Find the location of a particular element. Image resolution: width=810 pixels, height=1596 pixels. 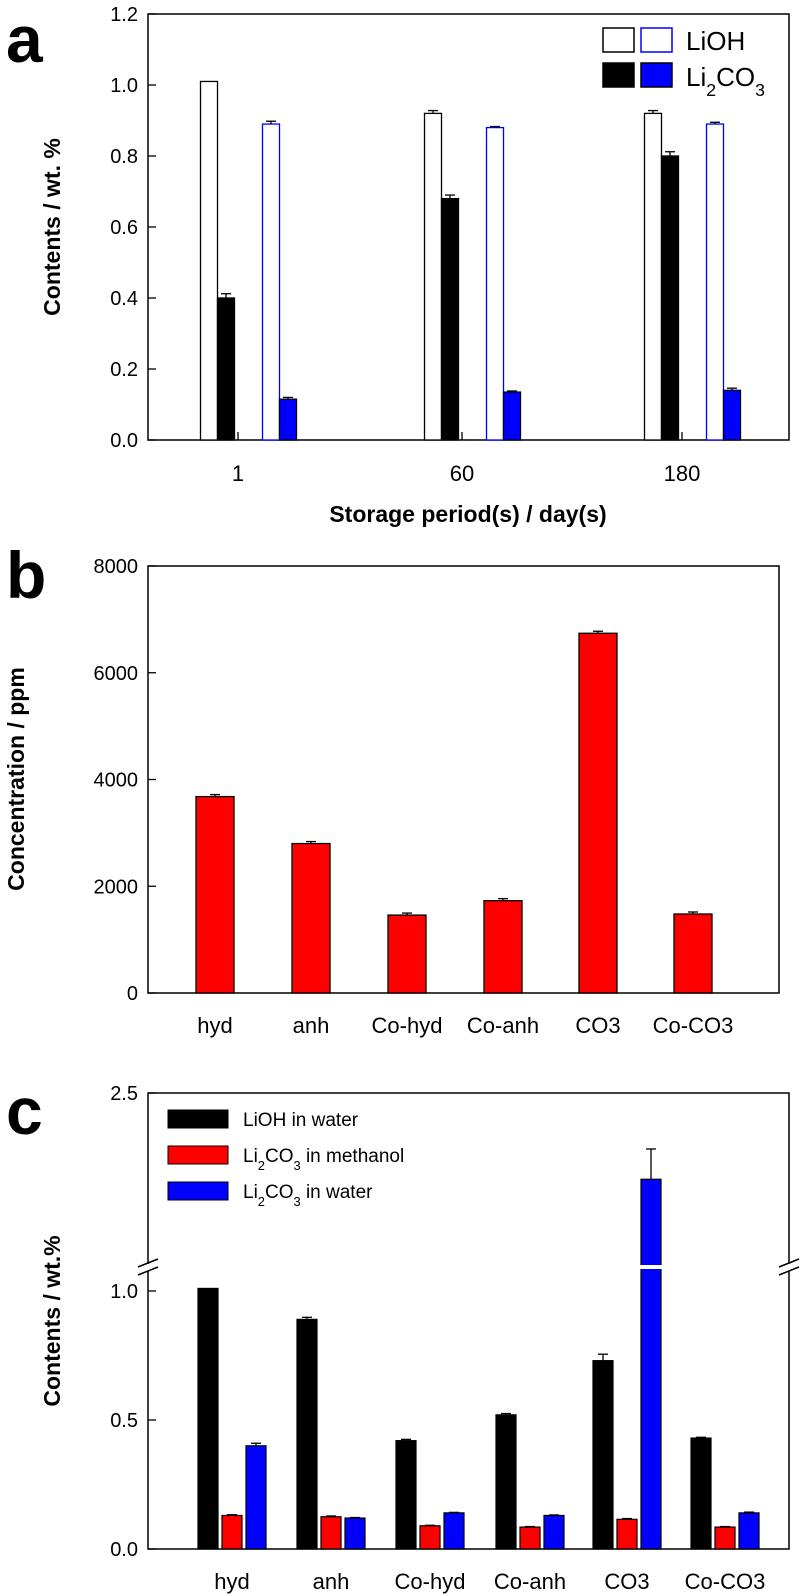

bar-co-anh is located at coordinates (503, 947).